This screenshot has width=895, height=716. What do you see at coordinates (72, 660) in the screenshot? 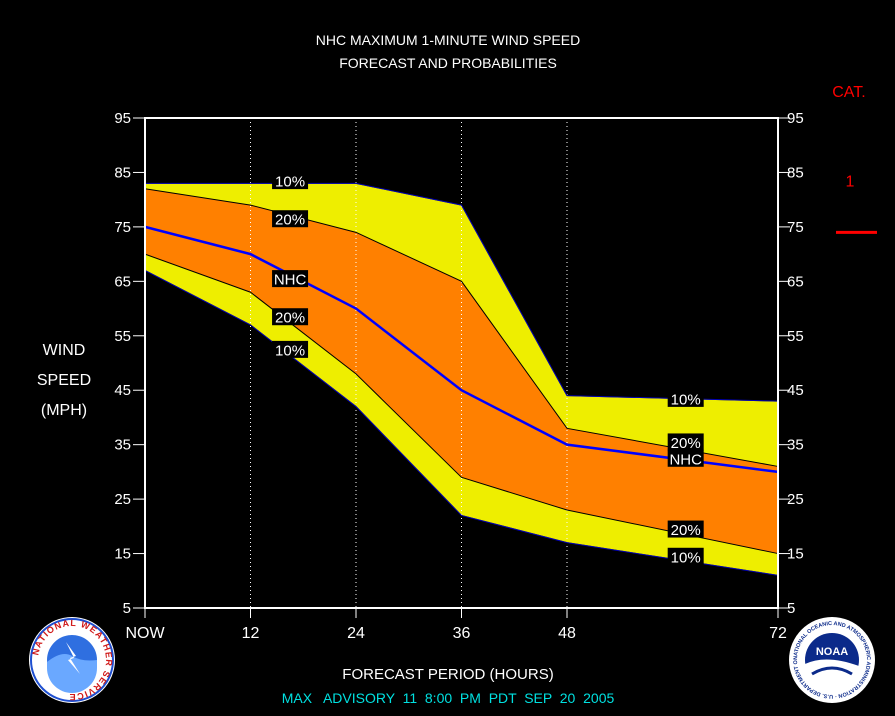
I see `nws-logo: NATIONAL WEATHER SERVICE` at bounding box center [72, 660].